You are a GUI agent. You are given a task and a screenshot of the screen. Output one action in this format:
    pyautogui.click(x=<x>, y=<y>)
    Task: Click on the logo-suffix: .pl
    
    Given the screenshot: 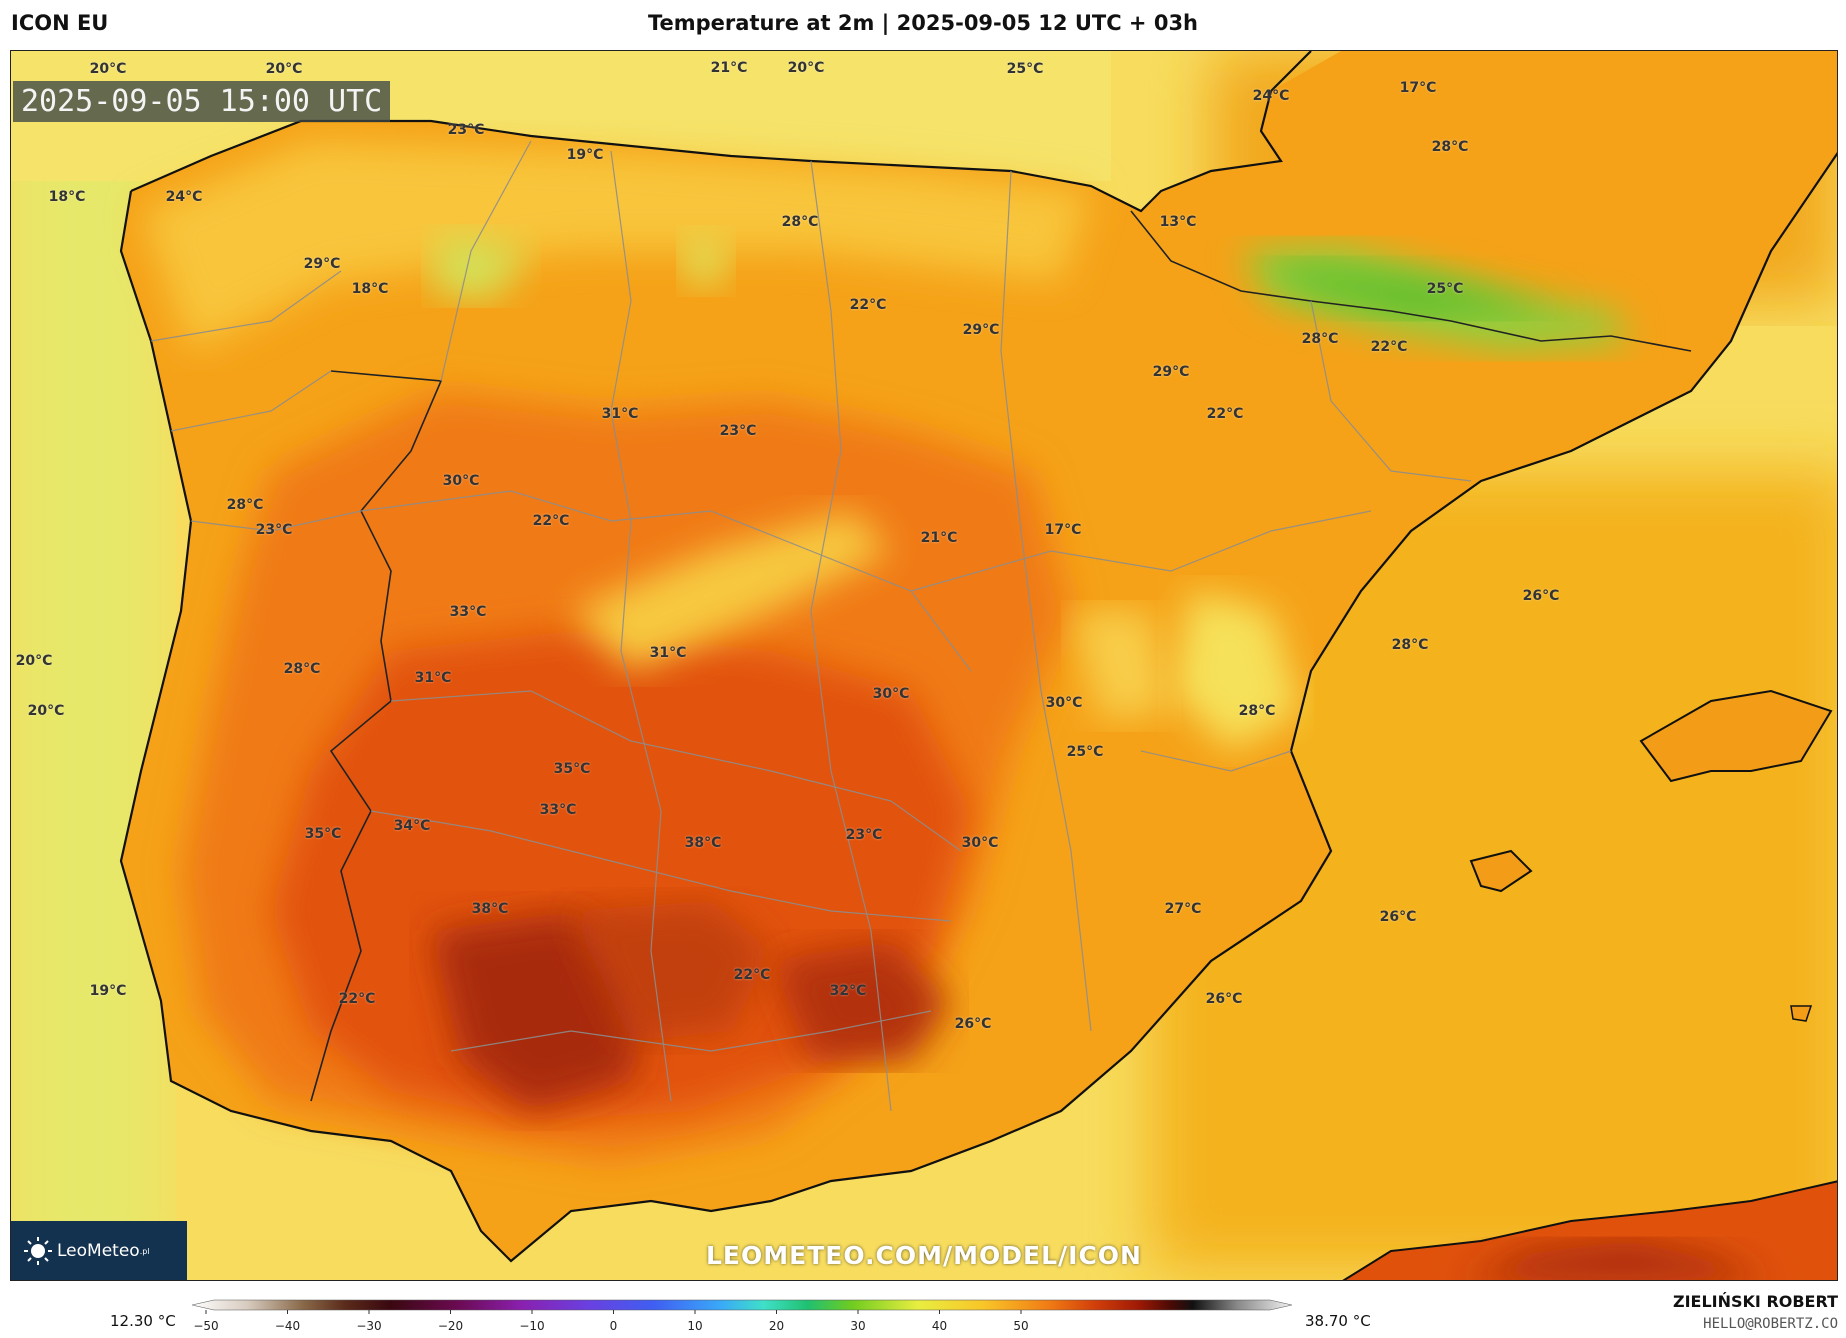 What is the action you would take?
    pyautogui.click(x=144, y=1251)
    